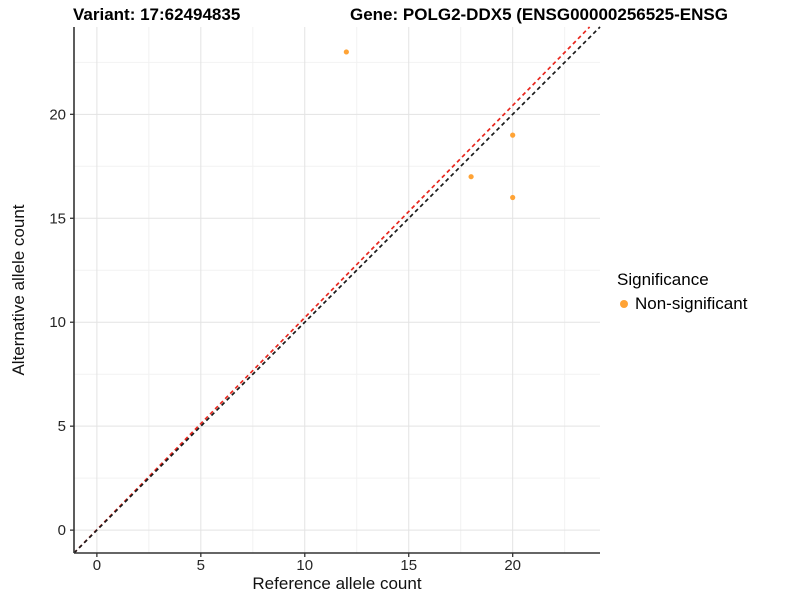 Image resolution: width=800 pixels, height=600 pixels. What do you see at coordinates (97, 565) in the screenshot?
I see `x-tick-label: 0` at bounding box center [97, 565].